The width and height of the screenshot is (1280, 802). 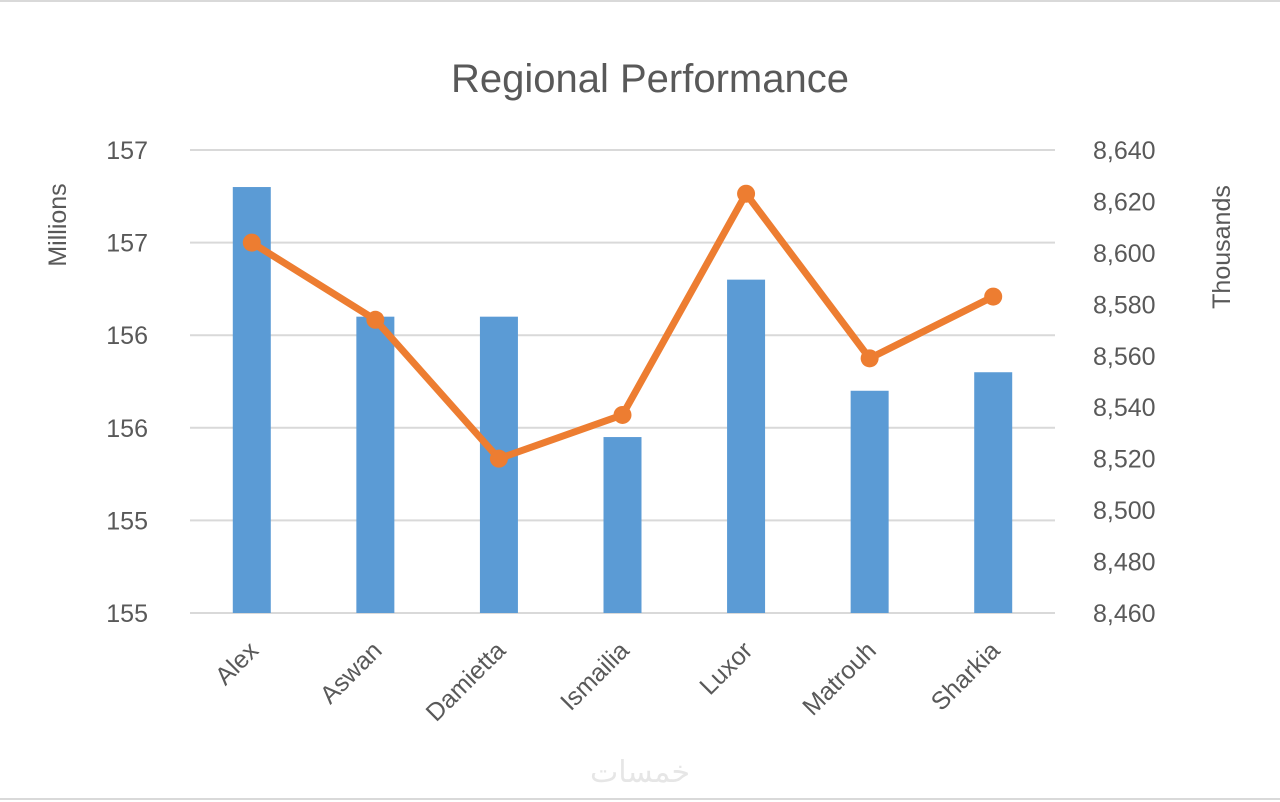 What do you see at coordinates (1124, 460) in the screenshot?
I see `right-tick-label: 8,520` at bounding box center [1124, 460].